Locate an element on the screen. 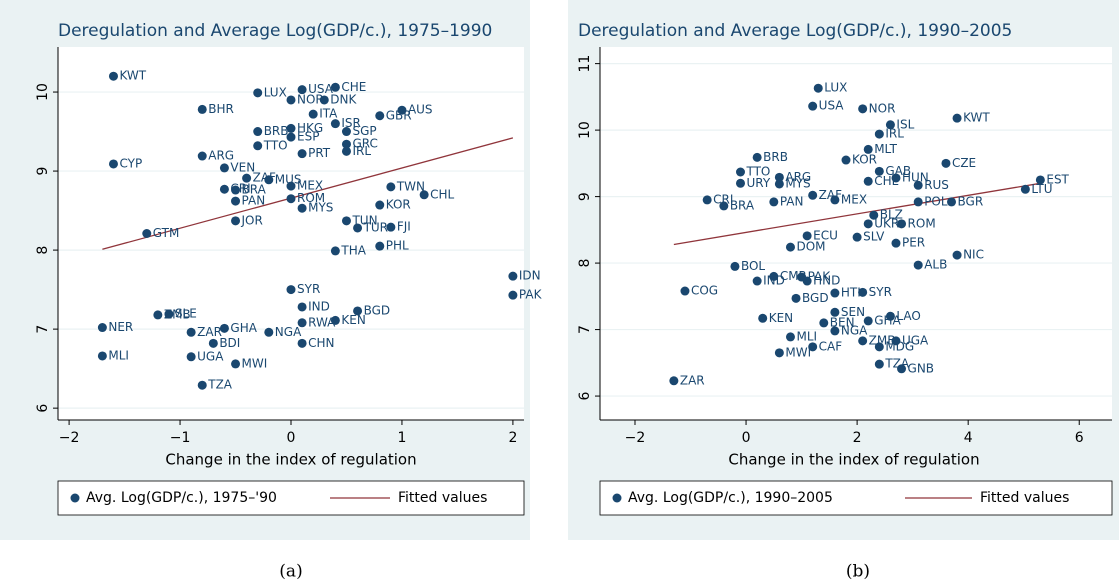  y-tick-label: 10 is located at coordinates (585, 130).